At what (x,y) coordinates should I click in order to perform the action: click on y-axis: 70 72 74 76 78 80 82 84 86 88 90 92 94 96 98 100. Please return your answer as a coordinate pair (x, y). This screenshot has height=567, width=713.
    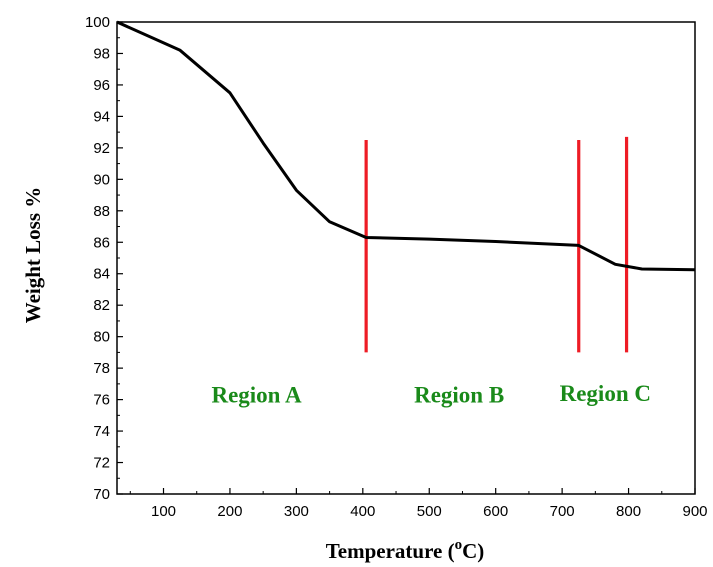
    Looking at the image, I should click on (104, 258).